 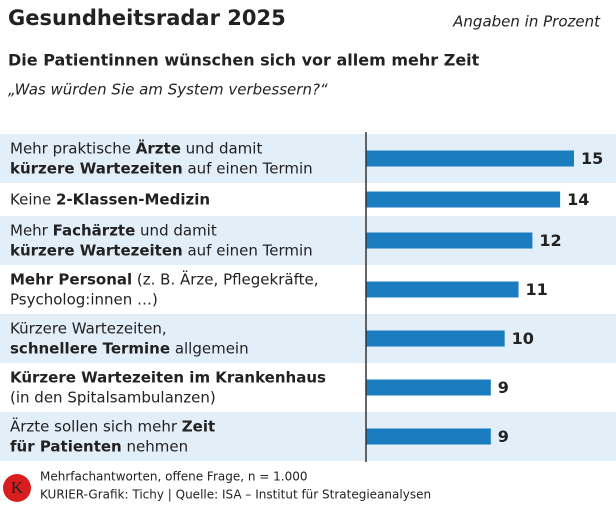 What do you see at coordinates (225, 278) in the screenshot?
I see `label-run: (z. B. Ärze, Pflegekräfte,` at bounding box center [225, 278].